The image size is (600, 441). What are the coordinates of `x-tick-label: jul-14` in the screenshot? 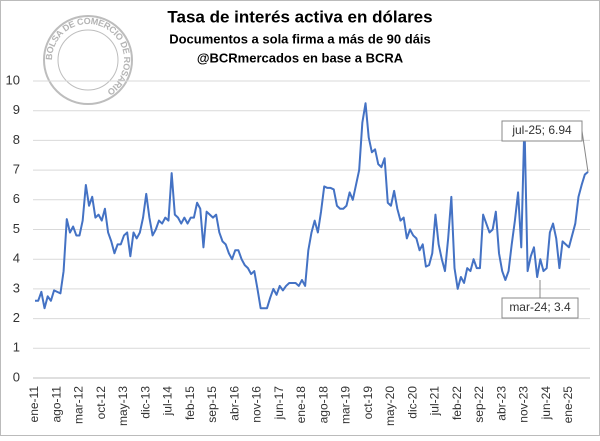 It's located at (168, 401).